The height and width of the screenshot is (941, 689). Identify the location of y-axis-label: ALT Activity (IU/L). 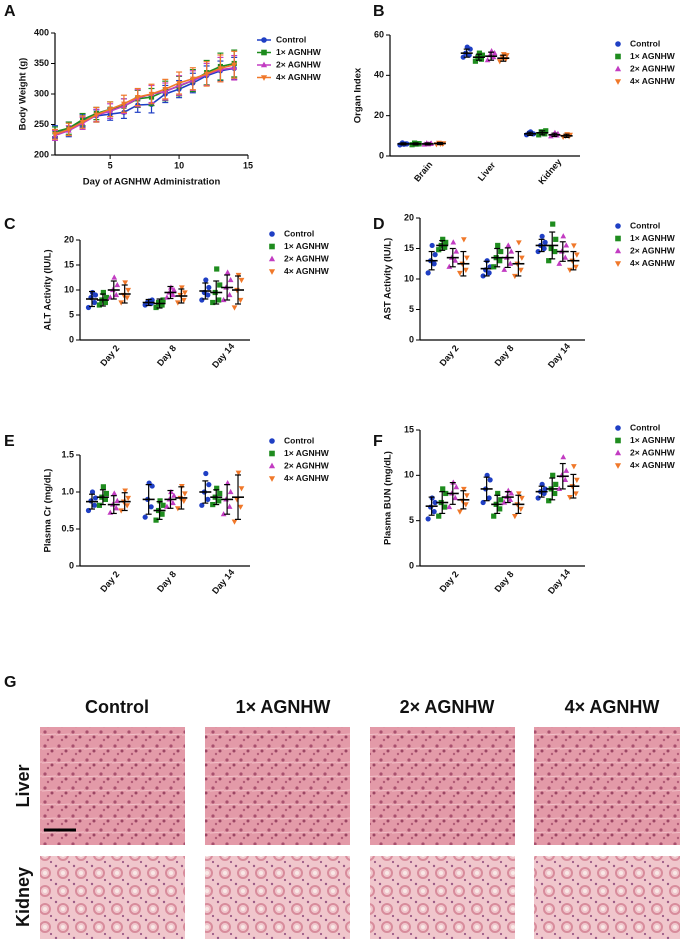
(48, 289).